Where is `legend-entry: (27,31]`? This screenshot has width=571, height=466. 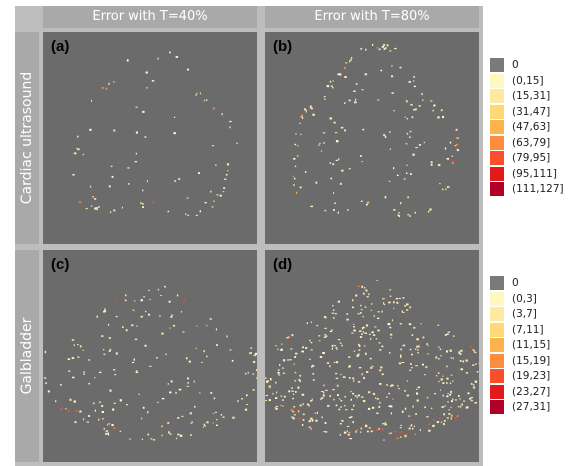 legend-entry: (27,31] is located at coordinates (530, 407).